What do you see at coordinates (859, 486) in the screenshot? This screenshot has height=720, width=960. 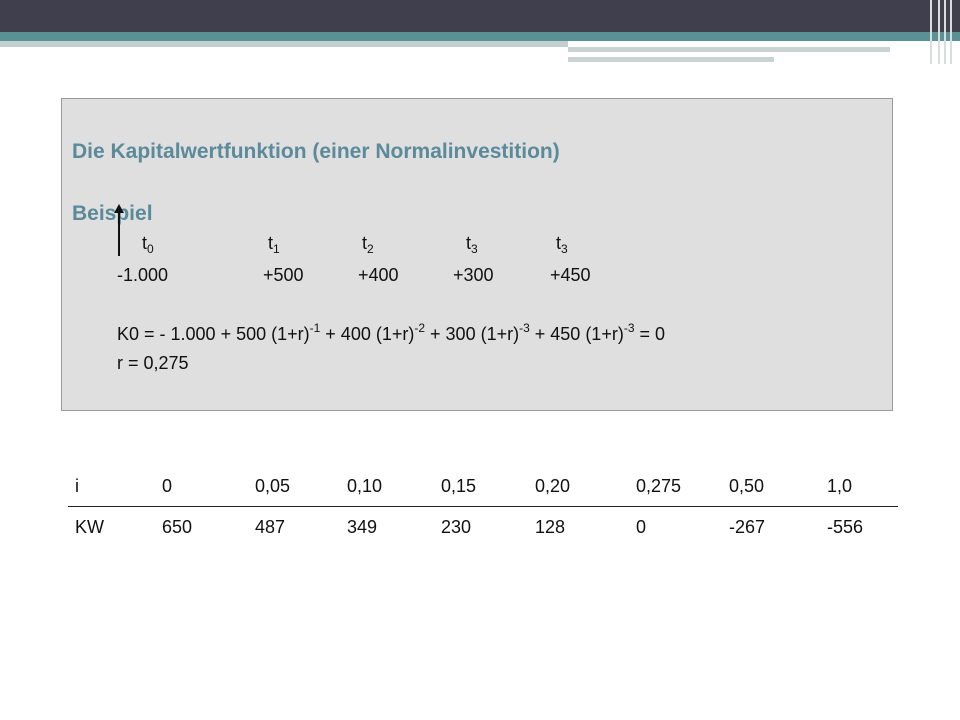 I see `table-cell: 1,0` at bounding box center [859, 486].